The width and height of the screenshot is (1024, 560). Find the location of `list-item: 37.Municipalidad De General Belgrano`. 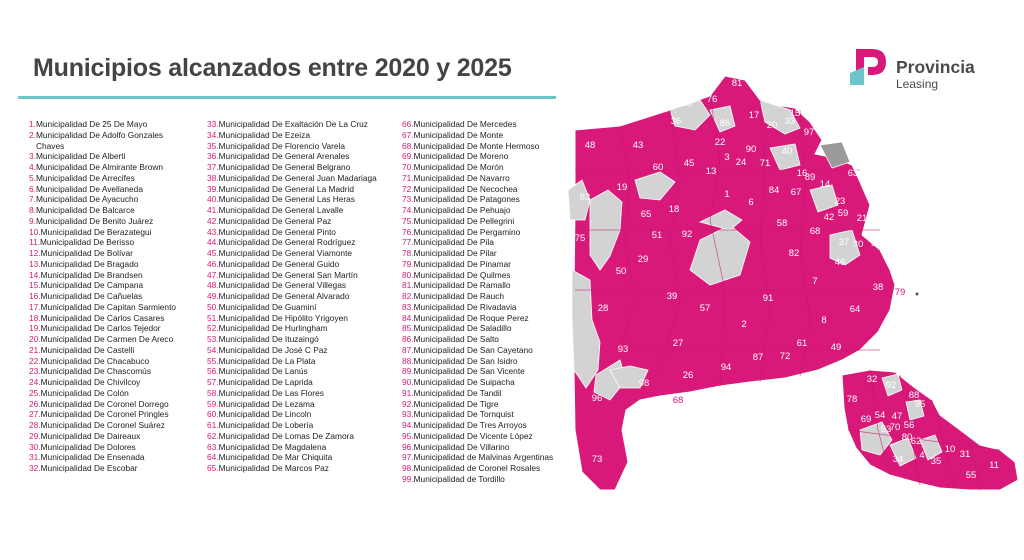

list-item: 37.Municipalidad De General Belgrano is located at coordinates (297, 167).